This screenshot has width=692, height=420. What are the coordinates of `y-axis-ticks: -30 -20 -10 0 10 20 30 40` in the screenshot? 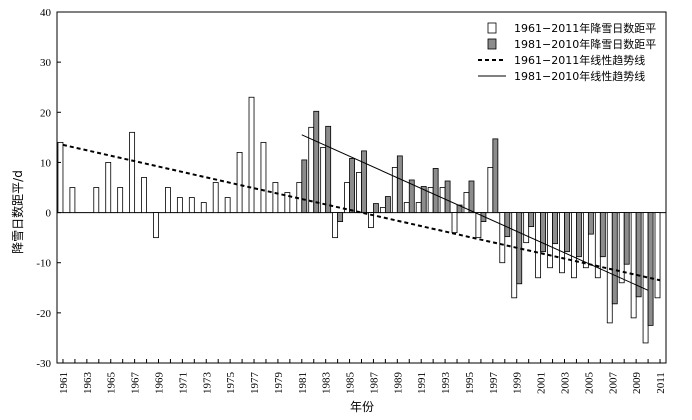 It's located at (48, 188).